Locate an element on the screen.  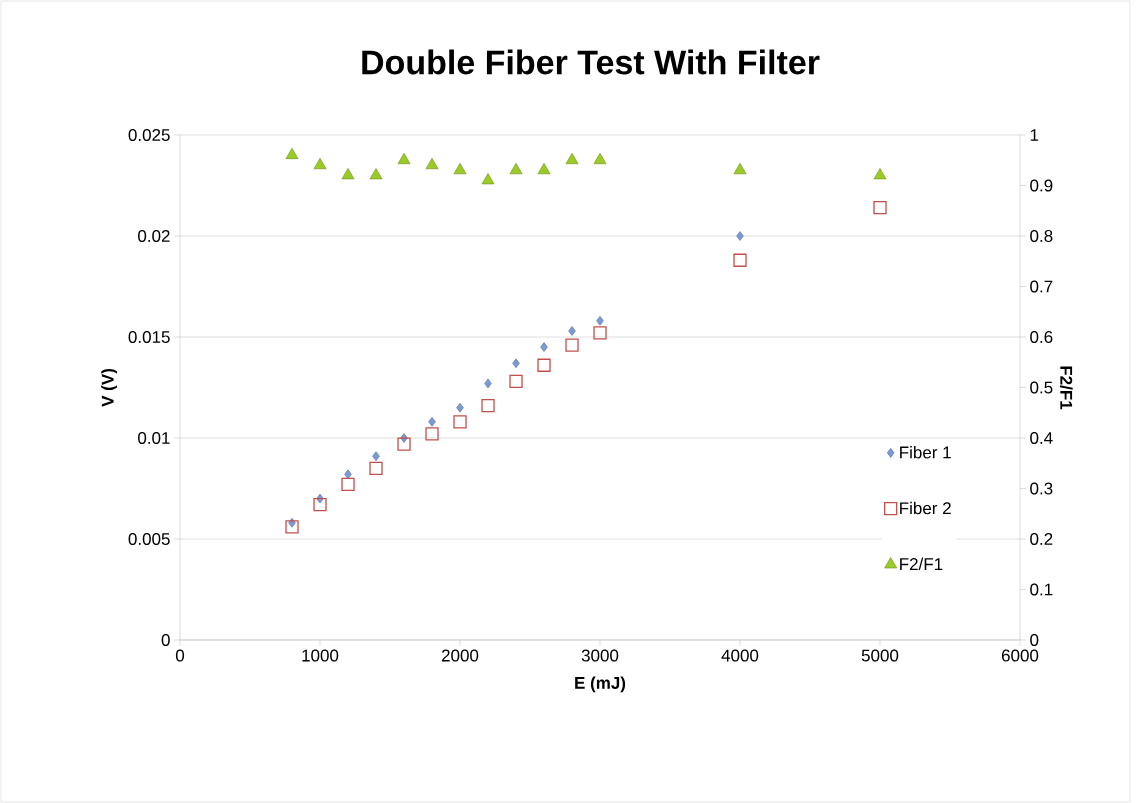
legend-label: Fiber 2 is located at coordinates (925, 508).